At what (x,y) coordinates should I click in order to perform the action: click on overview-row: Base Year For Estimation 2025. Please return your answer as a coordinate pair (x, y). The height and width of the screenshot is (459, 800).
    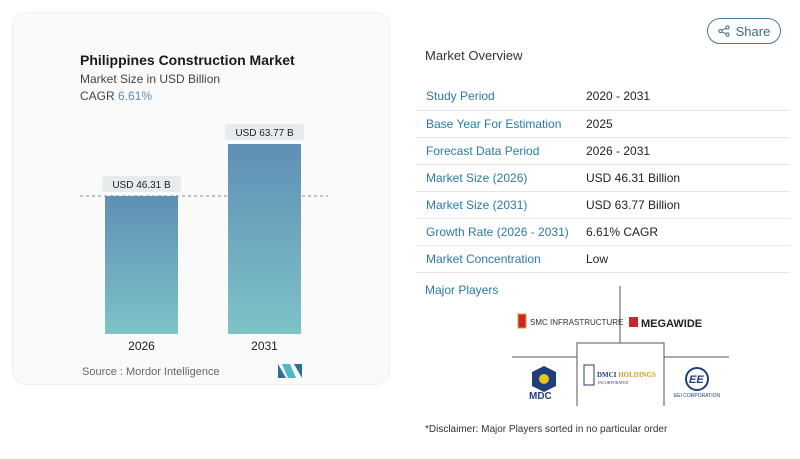
    Looking at the image, I should click on (603, 124).